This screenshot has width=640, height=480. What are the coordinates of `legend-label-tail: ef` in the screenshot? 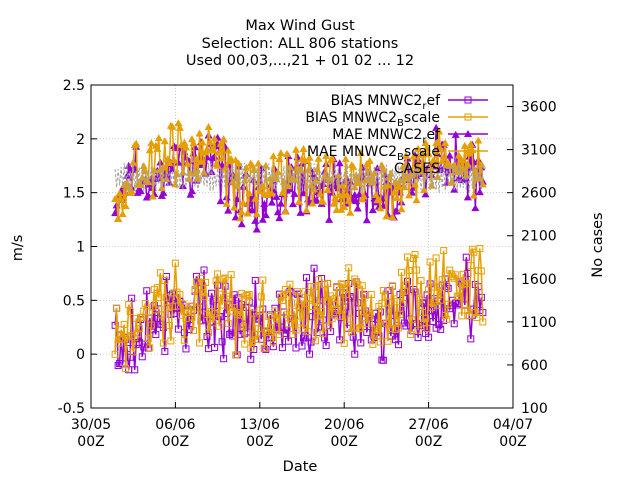 It's located at (433, 101).